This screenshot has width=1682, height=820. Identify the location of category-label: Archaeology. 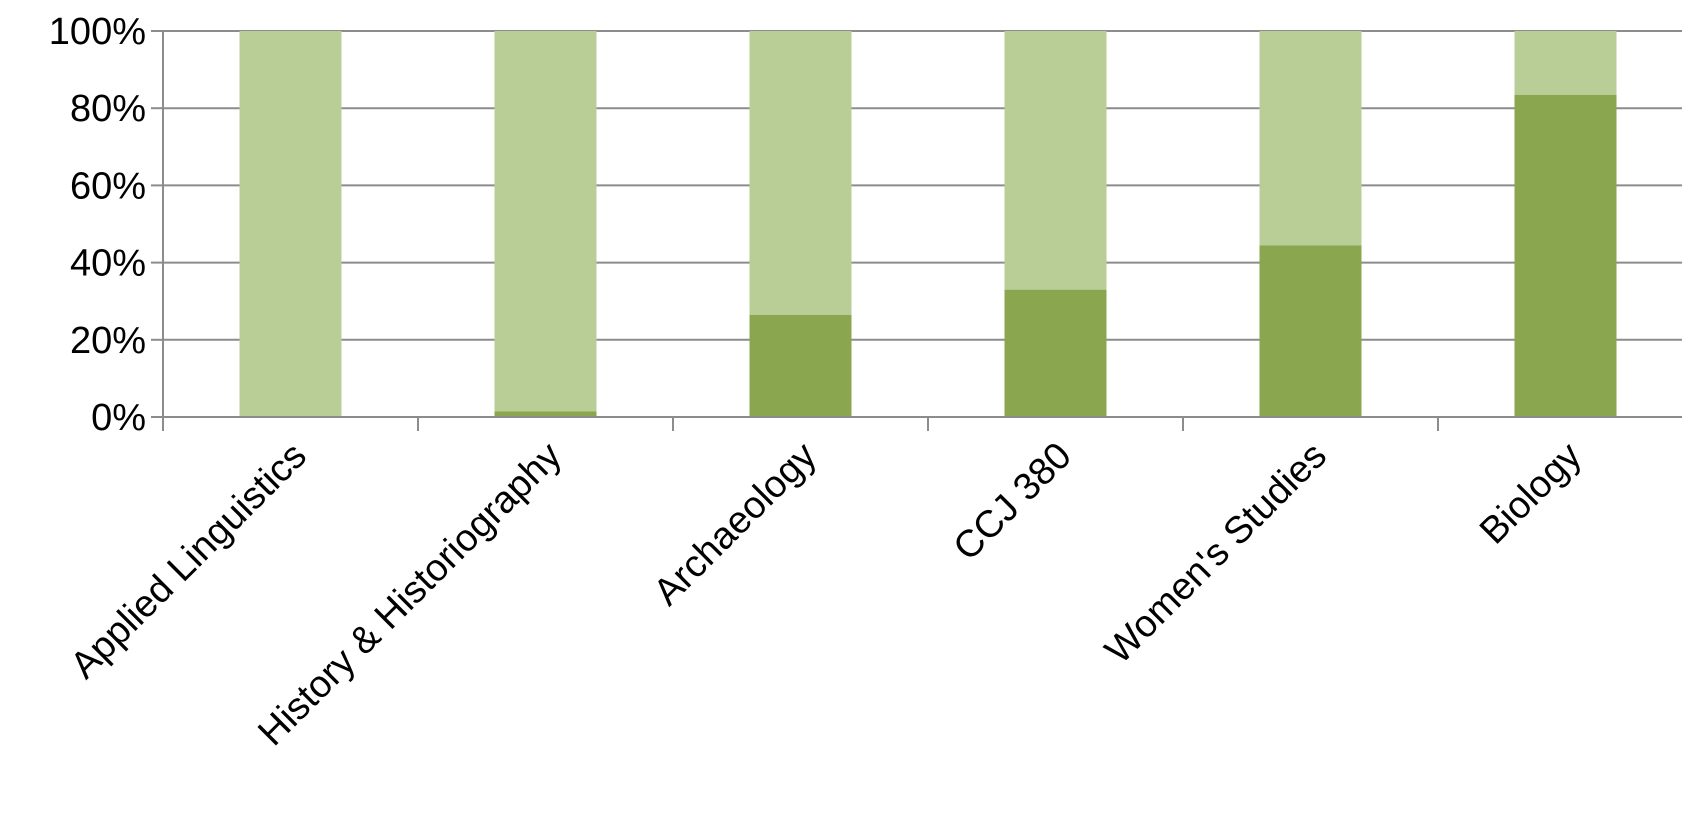
(735, 524).